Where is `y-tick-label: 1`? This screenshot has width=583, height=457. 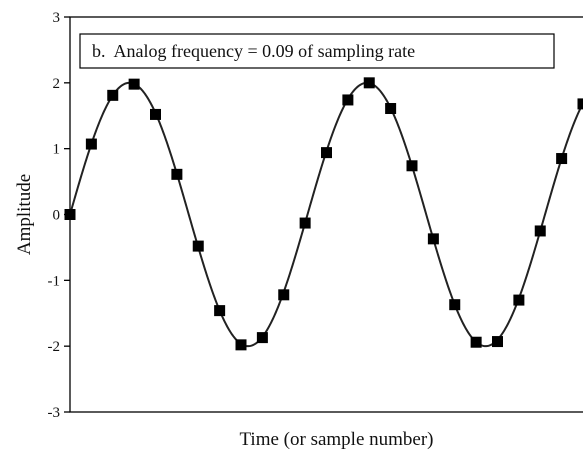 y-tick-label: 1 is located at coordinates (57, 150).